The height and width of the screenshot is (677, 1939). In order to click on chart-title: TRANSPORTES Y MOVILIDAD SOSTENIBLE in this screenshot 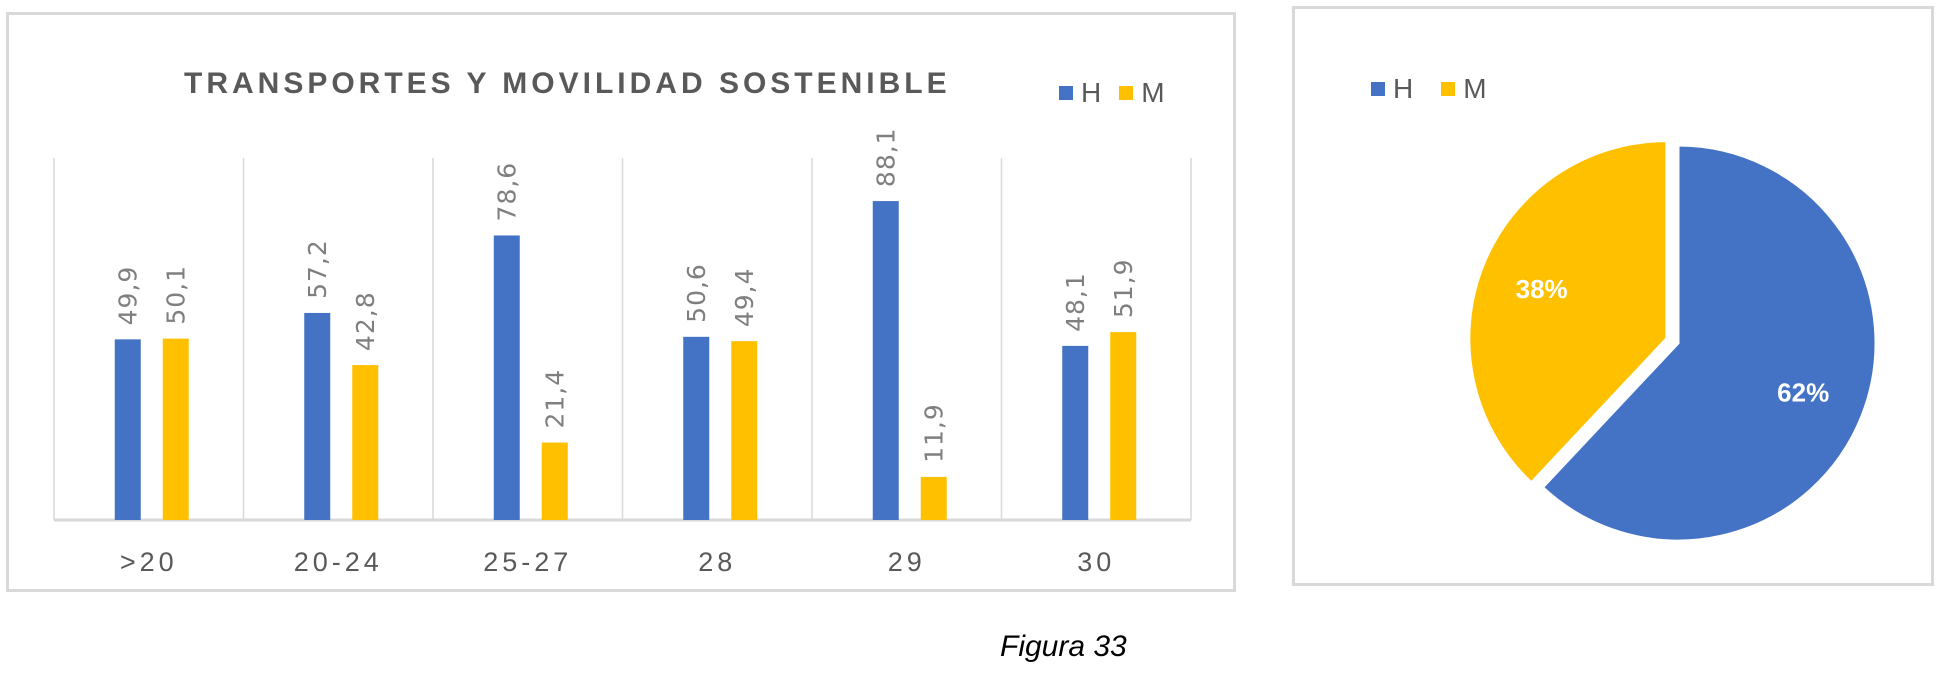, I will do `click(567, 83)`.